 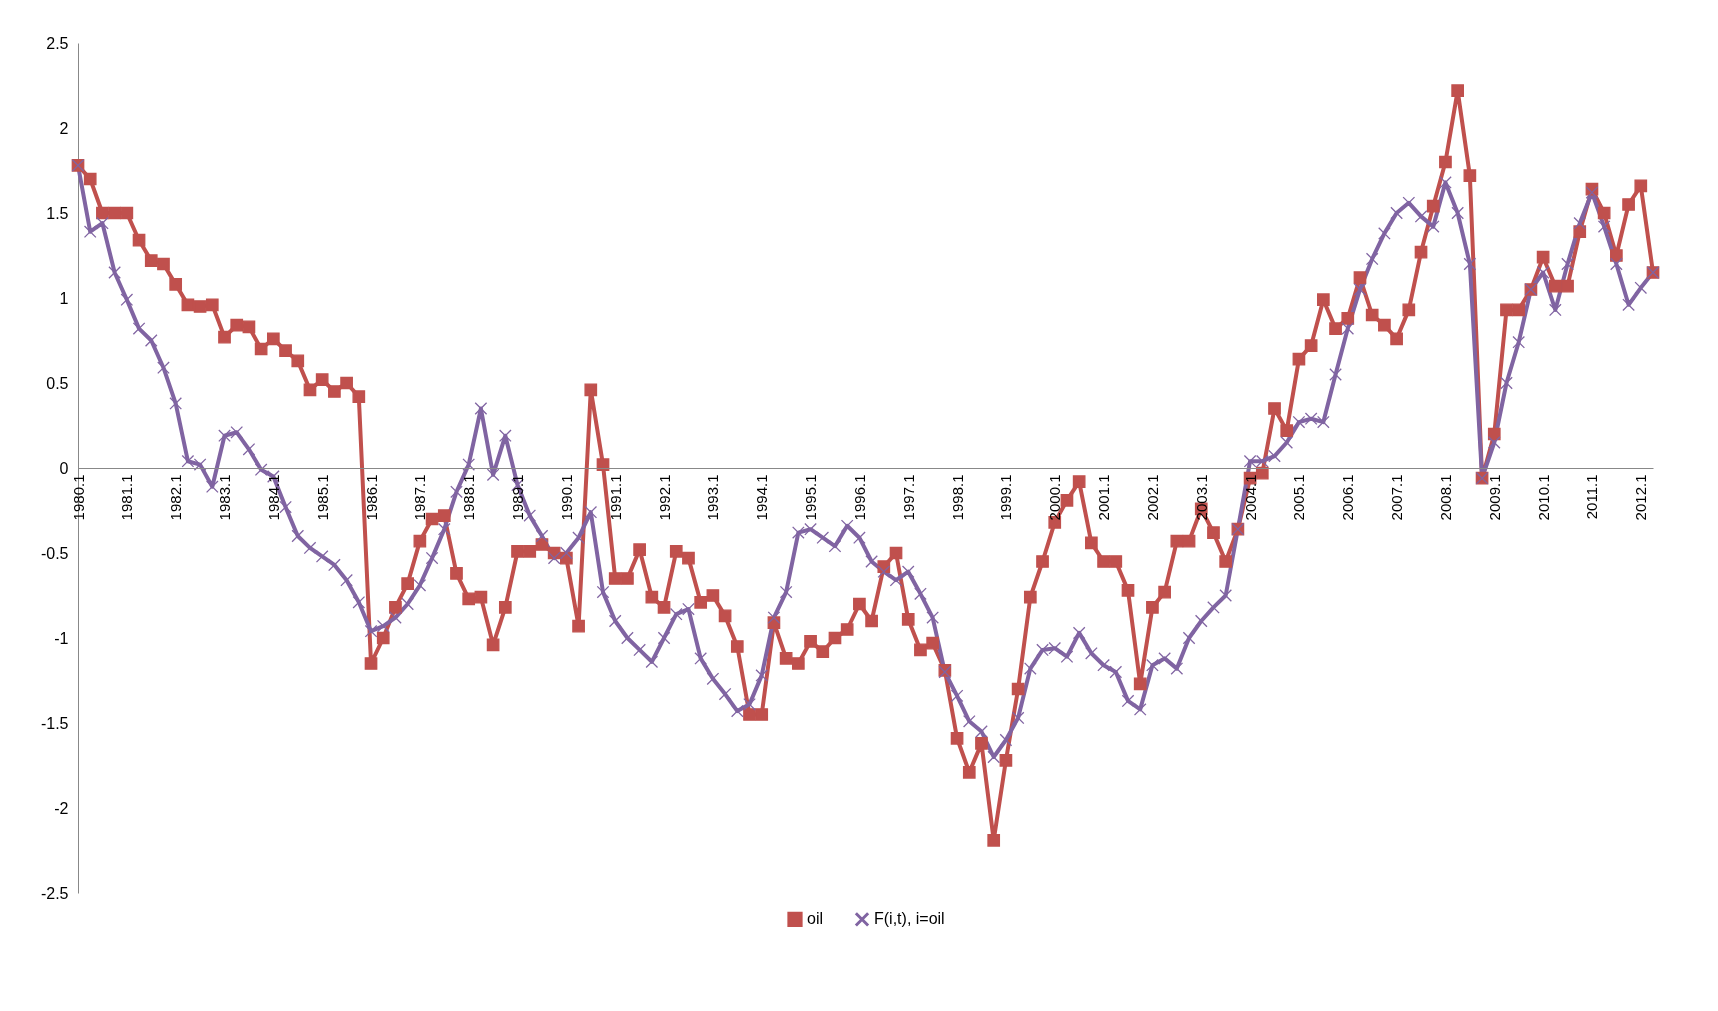 What do you see at coordinates (811, 497) in the screenshot?
I see `x-tick-label: 1995.1` at bounding box center [811, 497].